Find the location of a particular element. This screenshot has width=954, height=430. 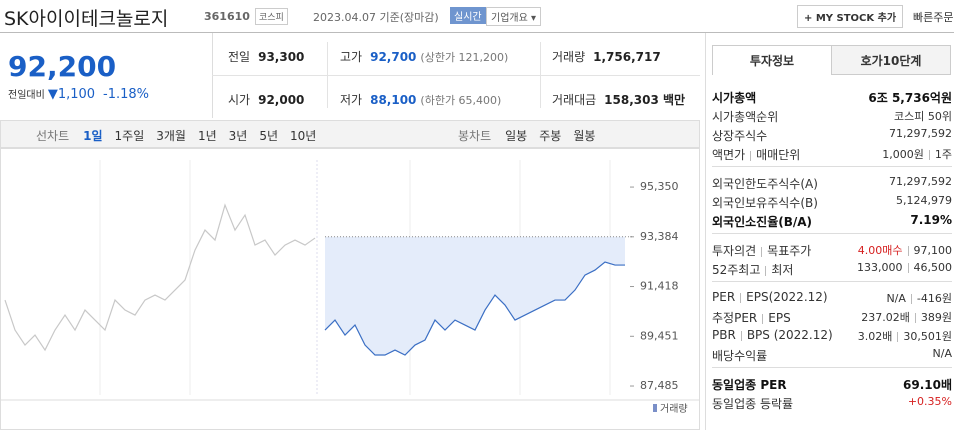

info-value: 코스피 50위 is located at coordinates (923, 116).